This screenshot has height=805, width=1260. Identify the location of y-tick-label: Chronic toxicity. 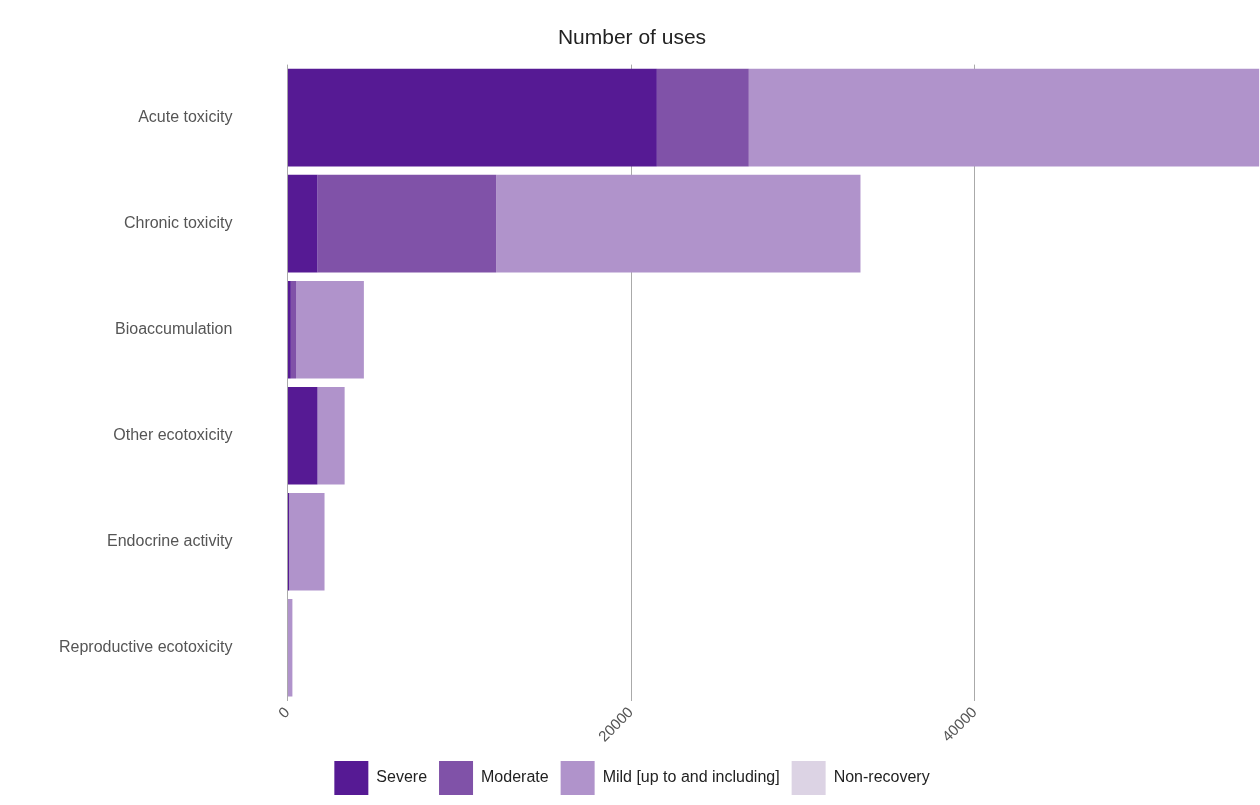
(178, 223).